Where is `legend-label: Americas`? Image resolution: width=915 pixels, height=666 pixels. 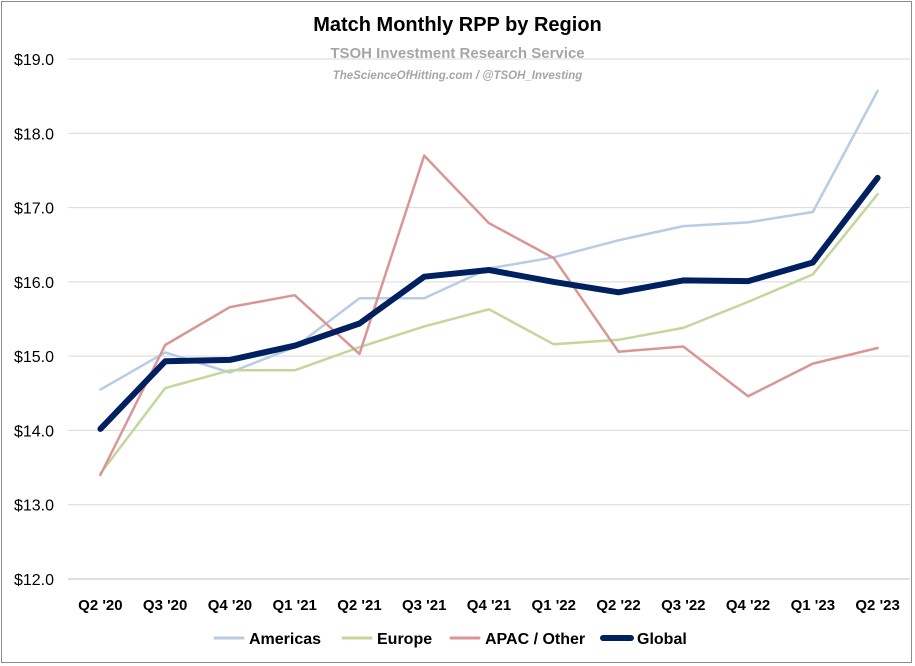 legend-label: Americas is located at coordinates (285, 639).